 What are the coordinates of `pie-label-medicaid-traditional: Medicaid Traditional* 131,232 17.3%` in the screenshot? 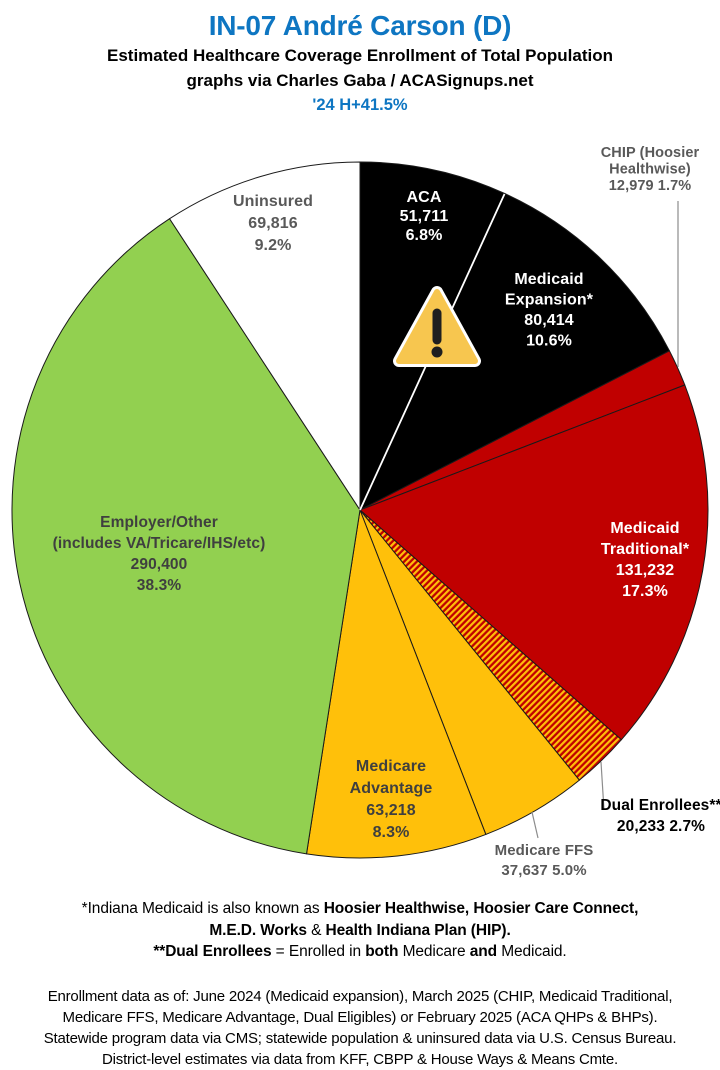 It's located at (645, 560).